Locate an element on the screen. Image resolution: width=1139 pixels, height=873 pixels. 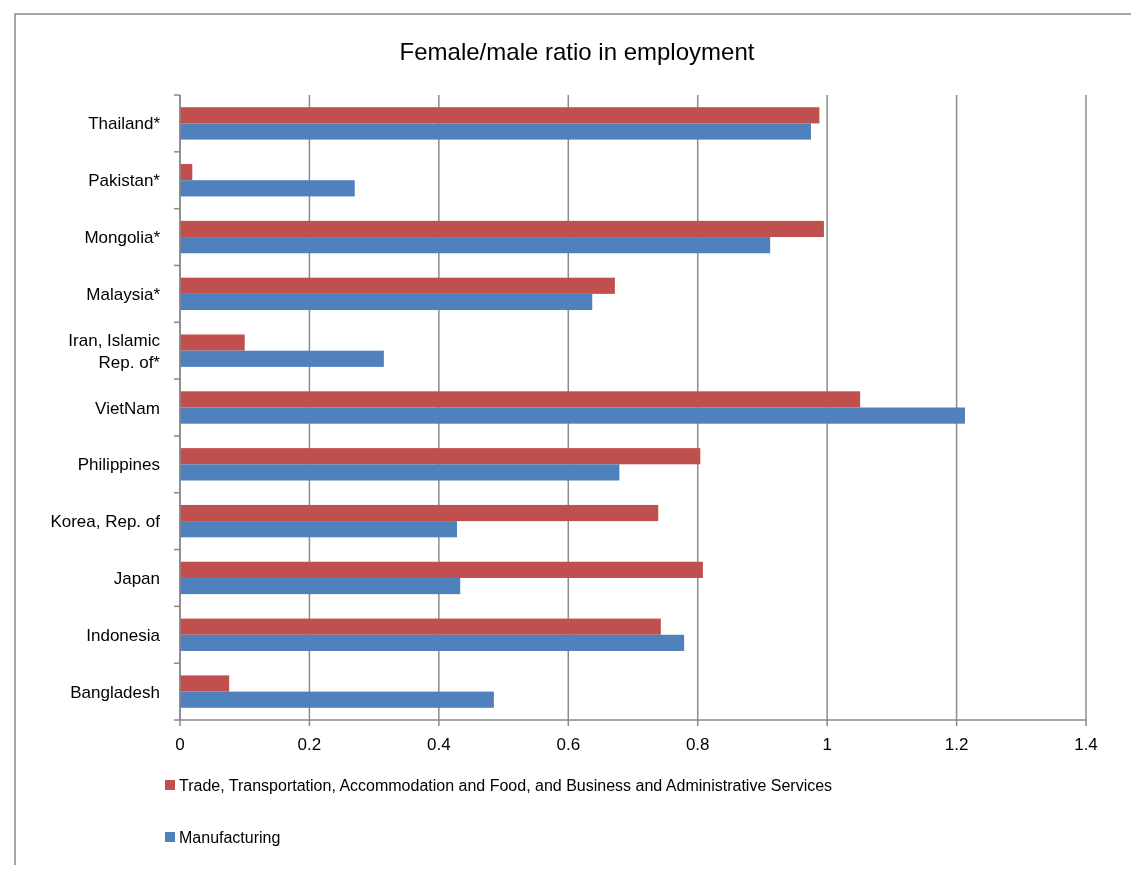
chart-title: Female/male ratio in employment is located at coordinates (577, 51).